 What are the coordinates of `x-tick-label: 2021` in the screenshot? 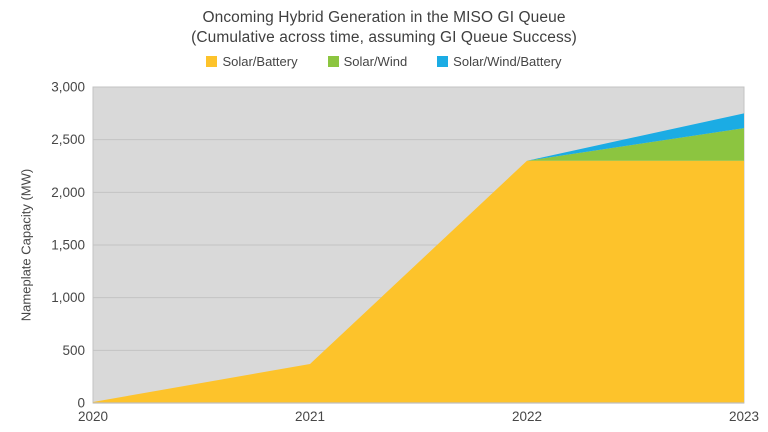 It's located at (310, 416).